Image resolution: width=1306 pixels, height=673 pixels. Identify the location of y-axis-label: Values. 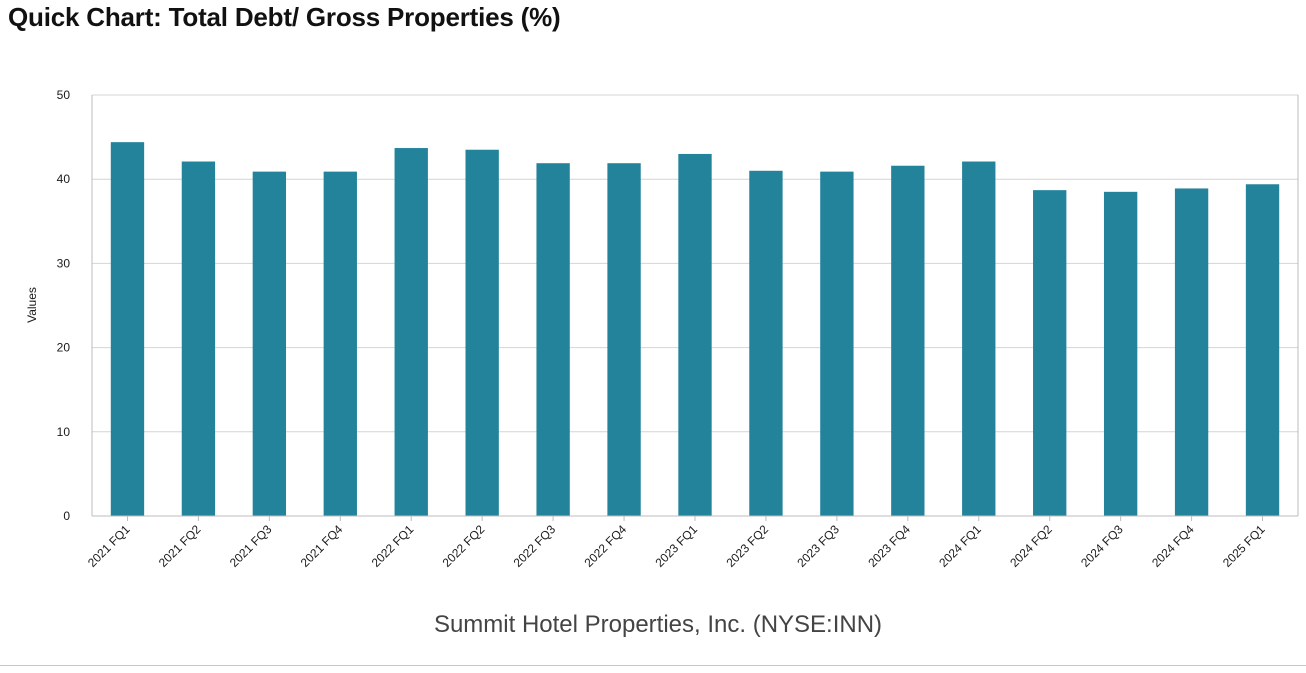
(32, 305).